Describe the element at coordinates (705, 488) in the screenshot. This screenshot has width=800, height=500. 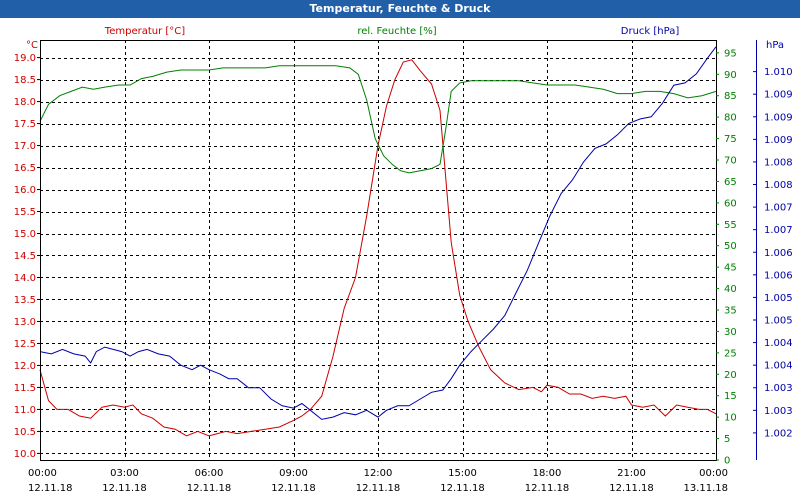
I see `x-tick-date: 13.11.18` at that location.